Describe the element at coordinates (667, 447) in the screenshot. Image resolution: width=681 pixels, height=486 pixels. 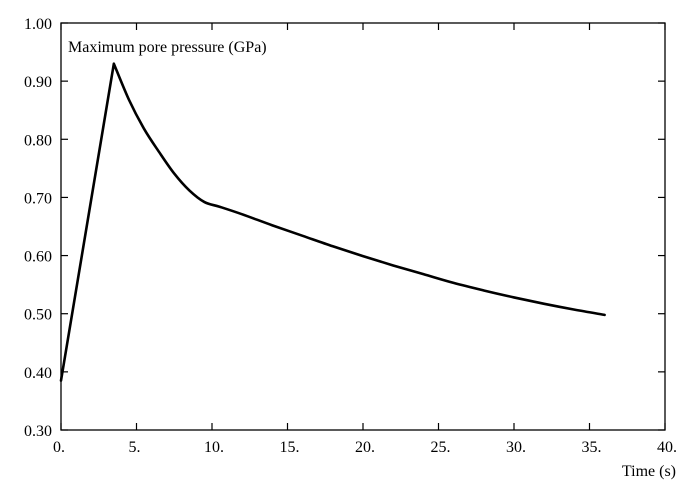
I see `x-tick-label: 40.` at that location.